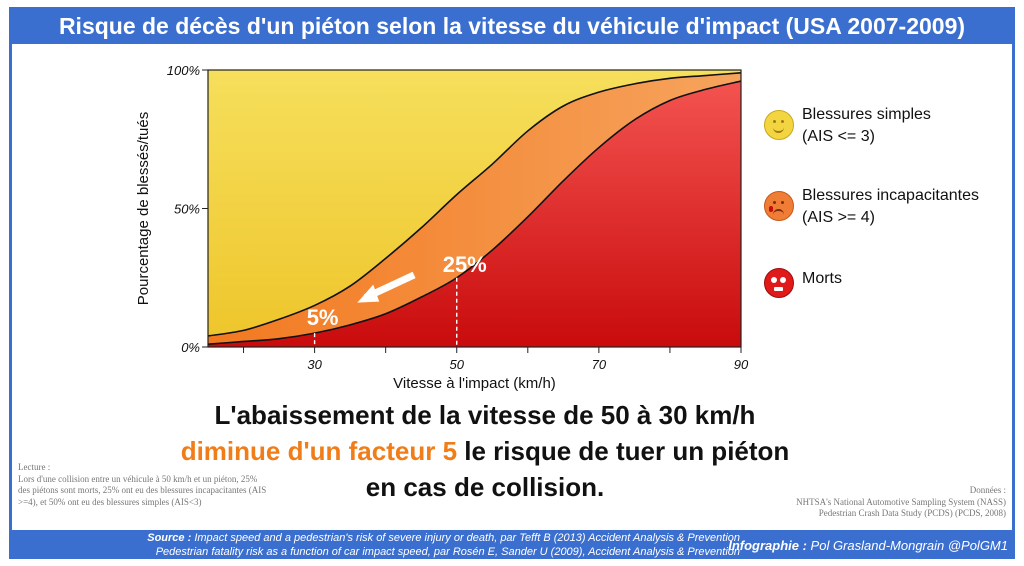  What do you see at coordinates (871, 207) in the screenshot?
I see `legend-item-incapacitating: Blessures incapacitantes (AIS >= 4)` at bounding box center [871, 207].